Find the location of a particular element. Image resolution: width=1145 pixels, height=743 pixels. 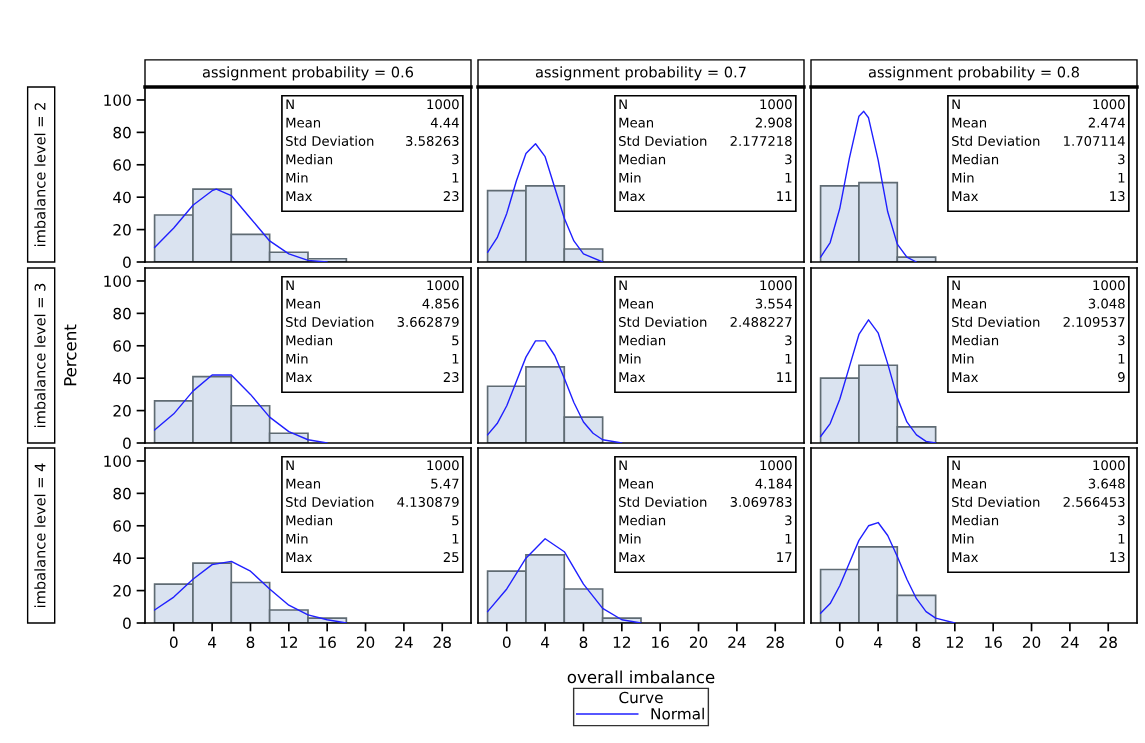

y-tick-label: 40 is located at coordinates (122, 197).